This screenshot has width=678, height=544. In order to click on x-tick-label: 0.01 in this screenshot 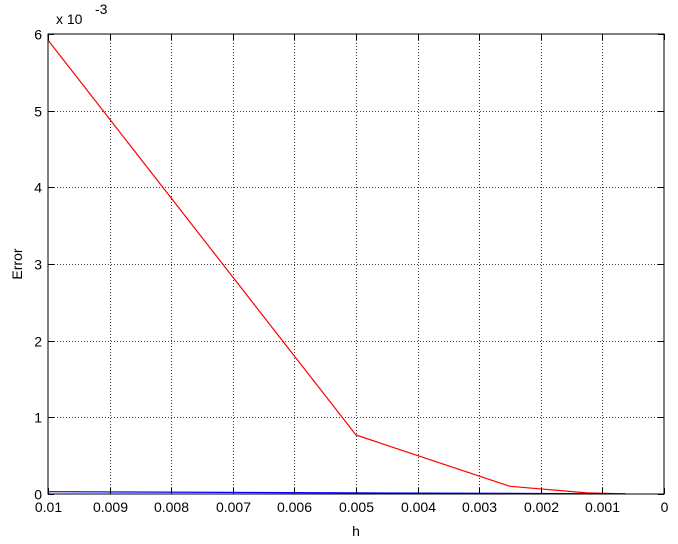, I will do `click(48, 507)`.